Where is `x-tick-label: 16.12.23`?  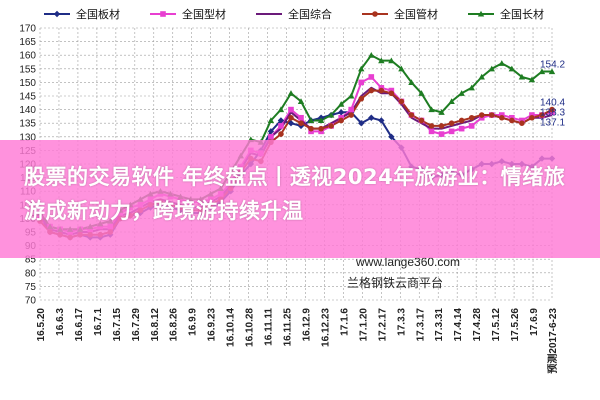 x-tick-label: 16.12.23 is located at coordinates (325, 327).